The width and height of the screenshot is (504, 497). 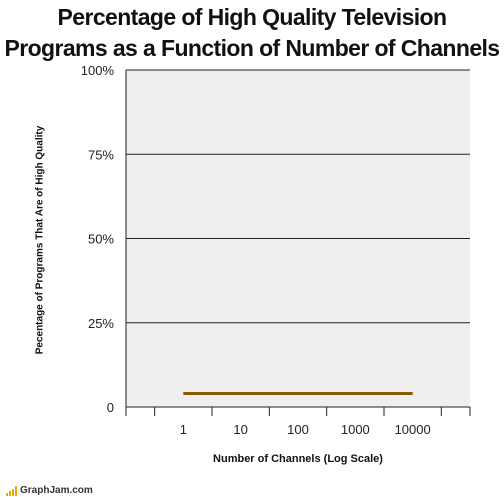 I want to click on axis-ticks, so click(x=298, y=411).